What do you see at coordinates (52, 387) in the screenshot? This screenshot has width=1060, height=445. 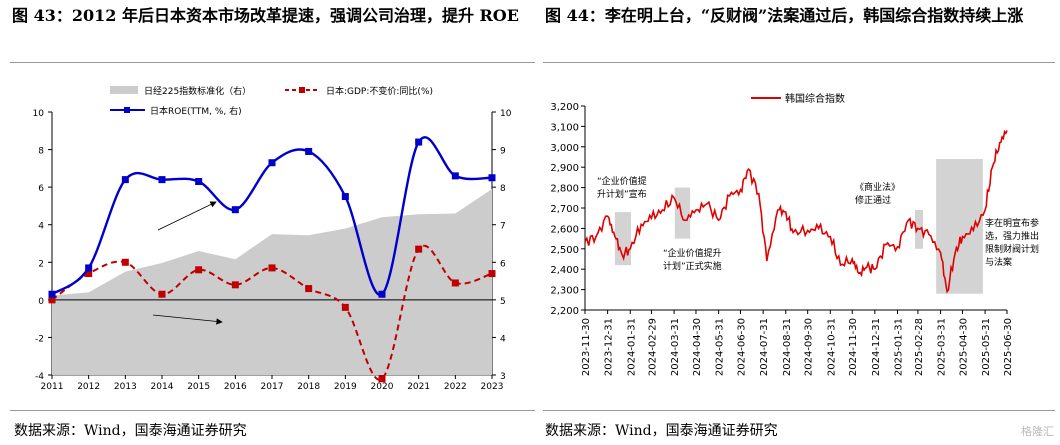 I see `x-tick-label: 2011` at bounding box center [52, 387].